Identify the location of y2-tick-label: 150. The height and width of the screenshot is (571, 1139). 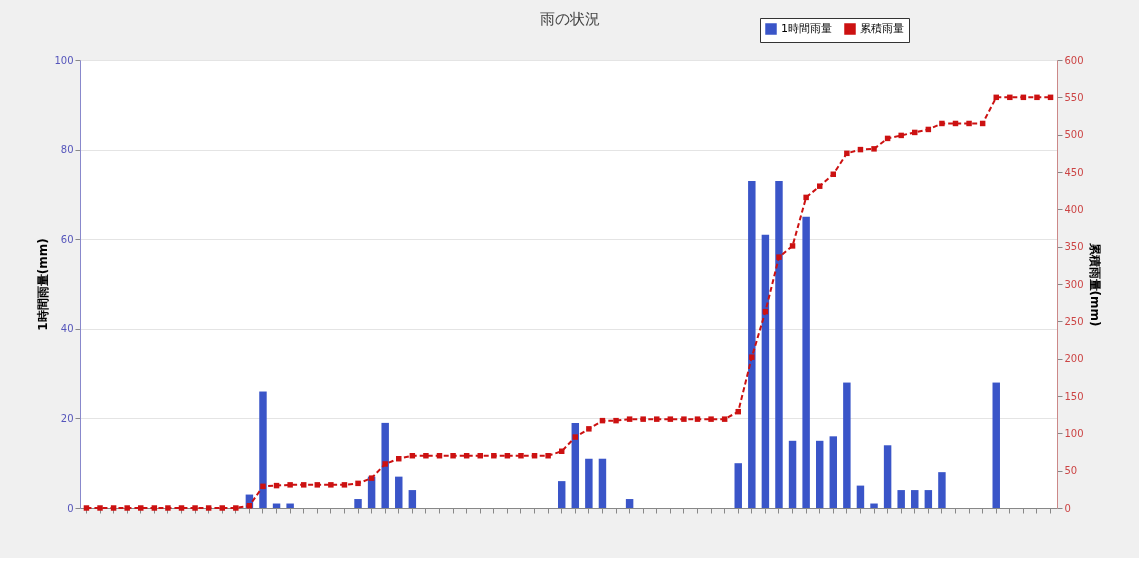
(1074, 396).